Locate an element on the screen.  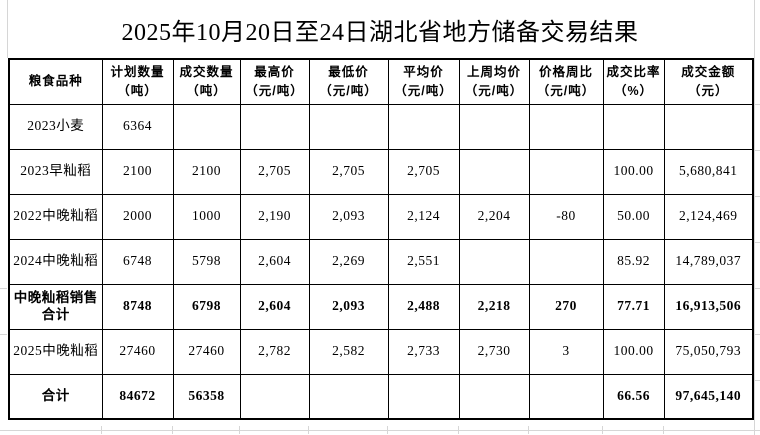
header-lowest-price: 最低价 （元/吨） is located at coordinates (348, 81).